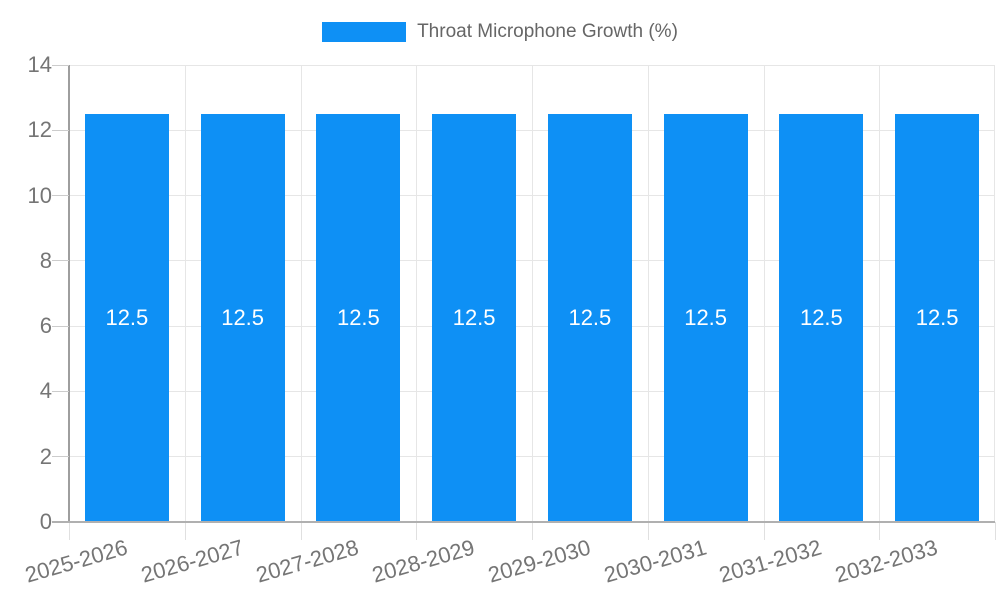 This screenshot has height=600, width=1000. Describe the element at coordinates (364, 32) in the screenshot. I see `legend-swatch` at that location.